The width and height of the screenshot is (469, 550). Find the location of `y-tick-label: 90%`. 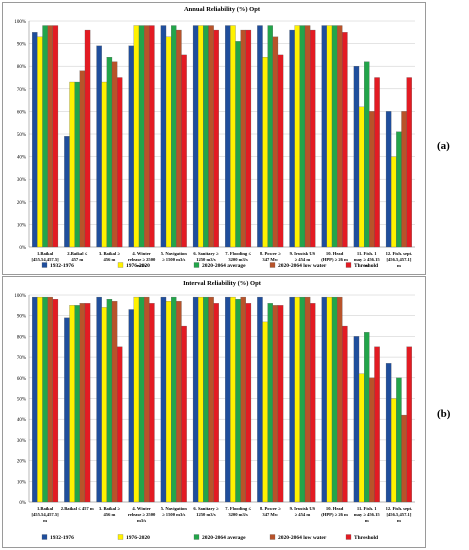

y-tick-label: 90% is located at coordinates (21, 317).